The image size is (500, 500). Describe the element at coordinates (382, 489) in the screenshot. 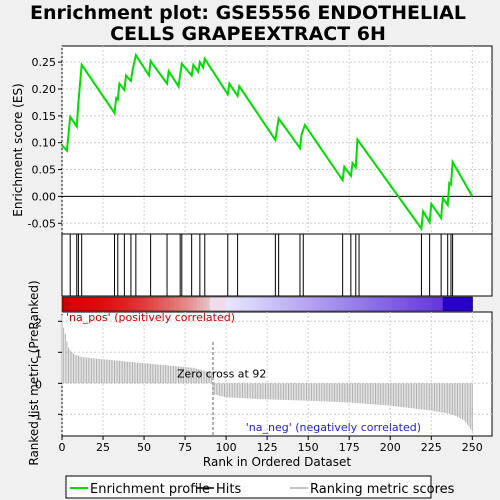

I see `legend-label-2: Ranking metric scores` at that location.